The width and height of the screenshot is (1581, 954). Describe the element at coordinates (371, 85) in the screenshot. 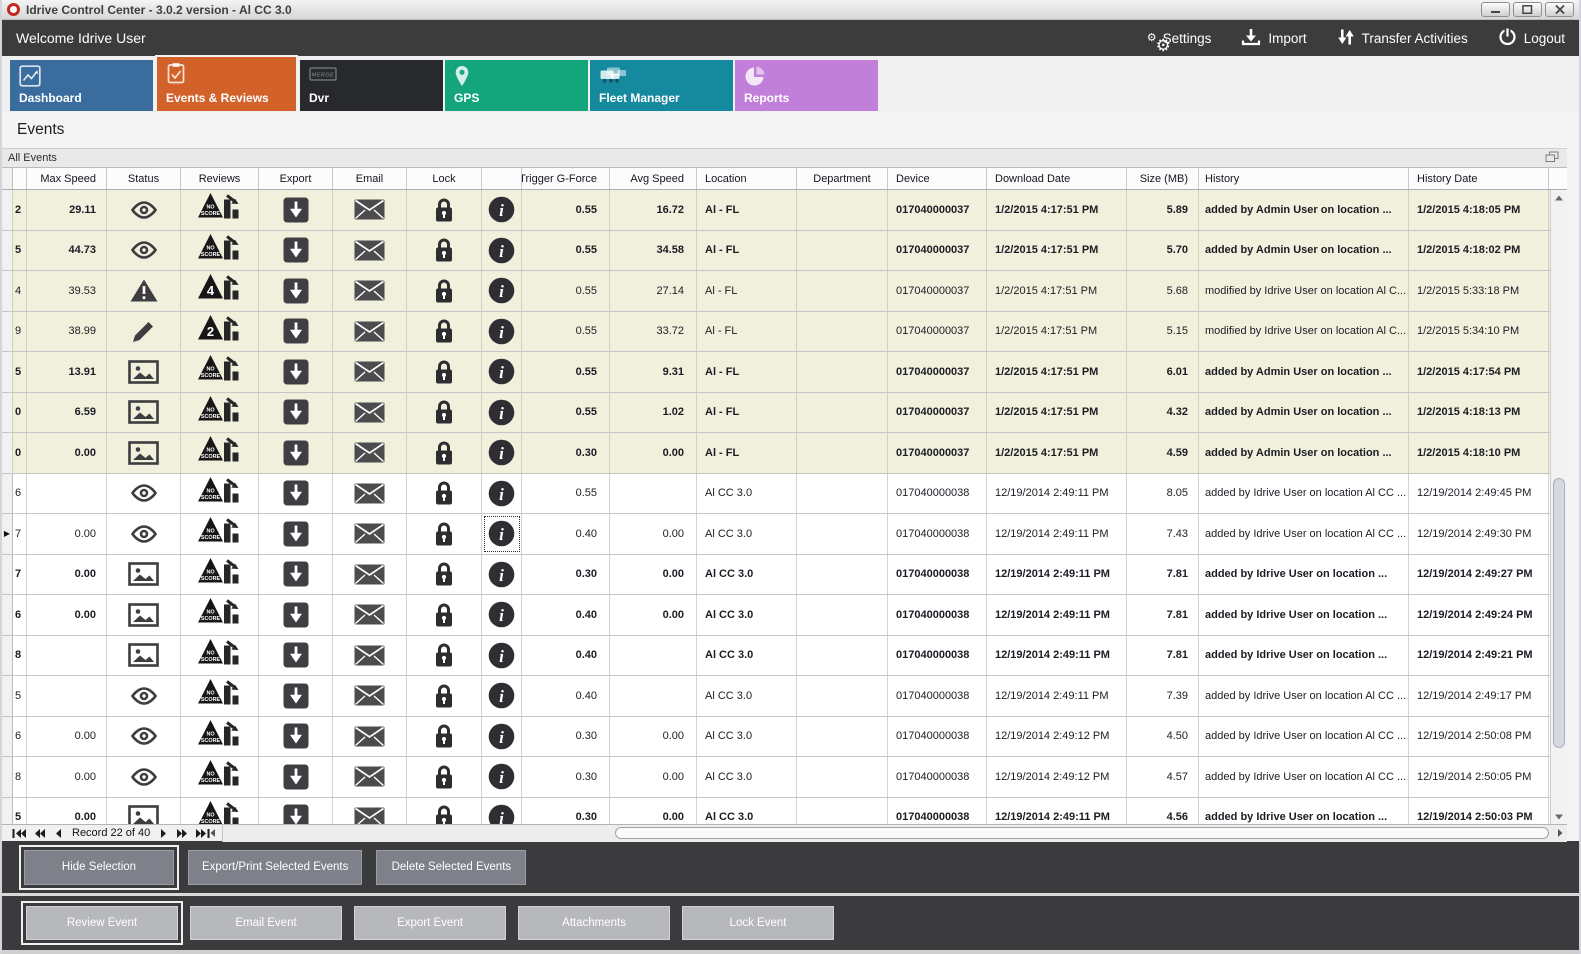

I see `tab-dvr: MERGE Dvr` at that location.